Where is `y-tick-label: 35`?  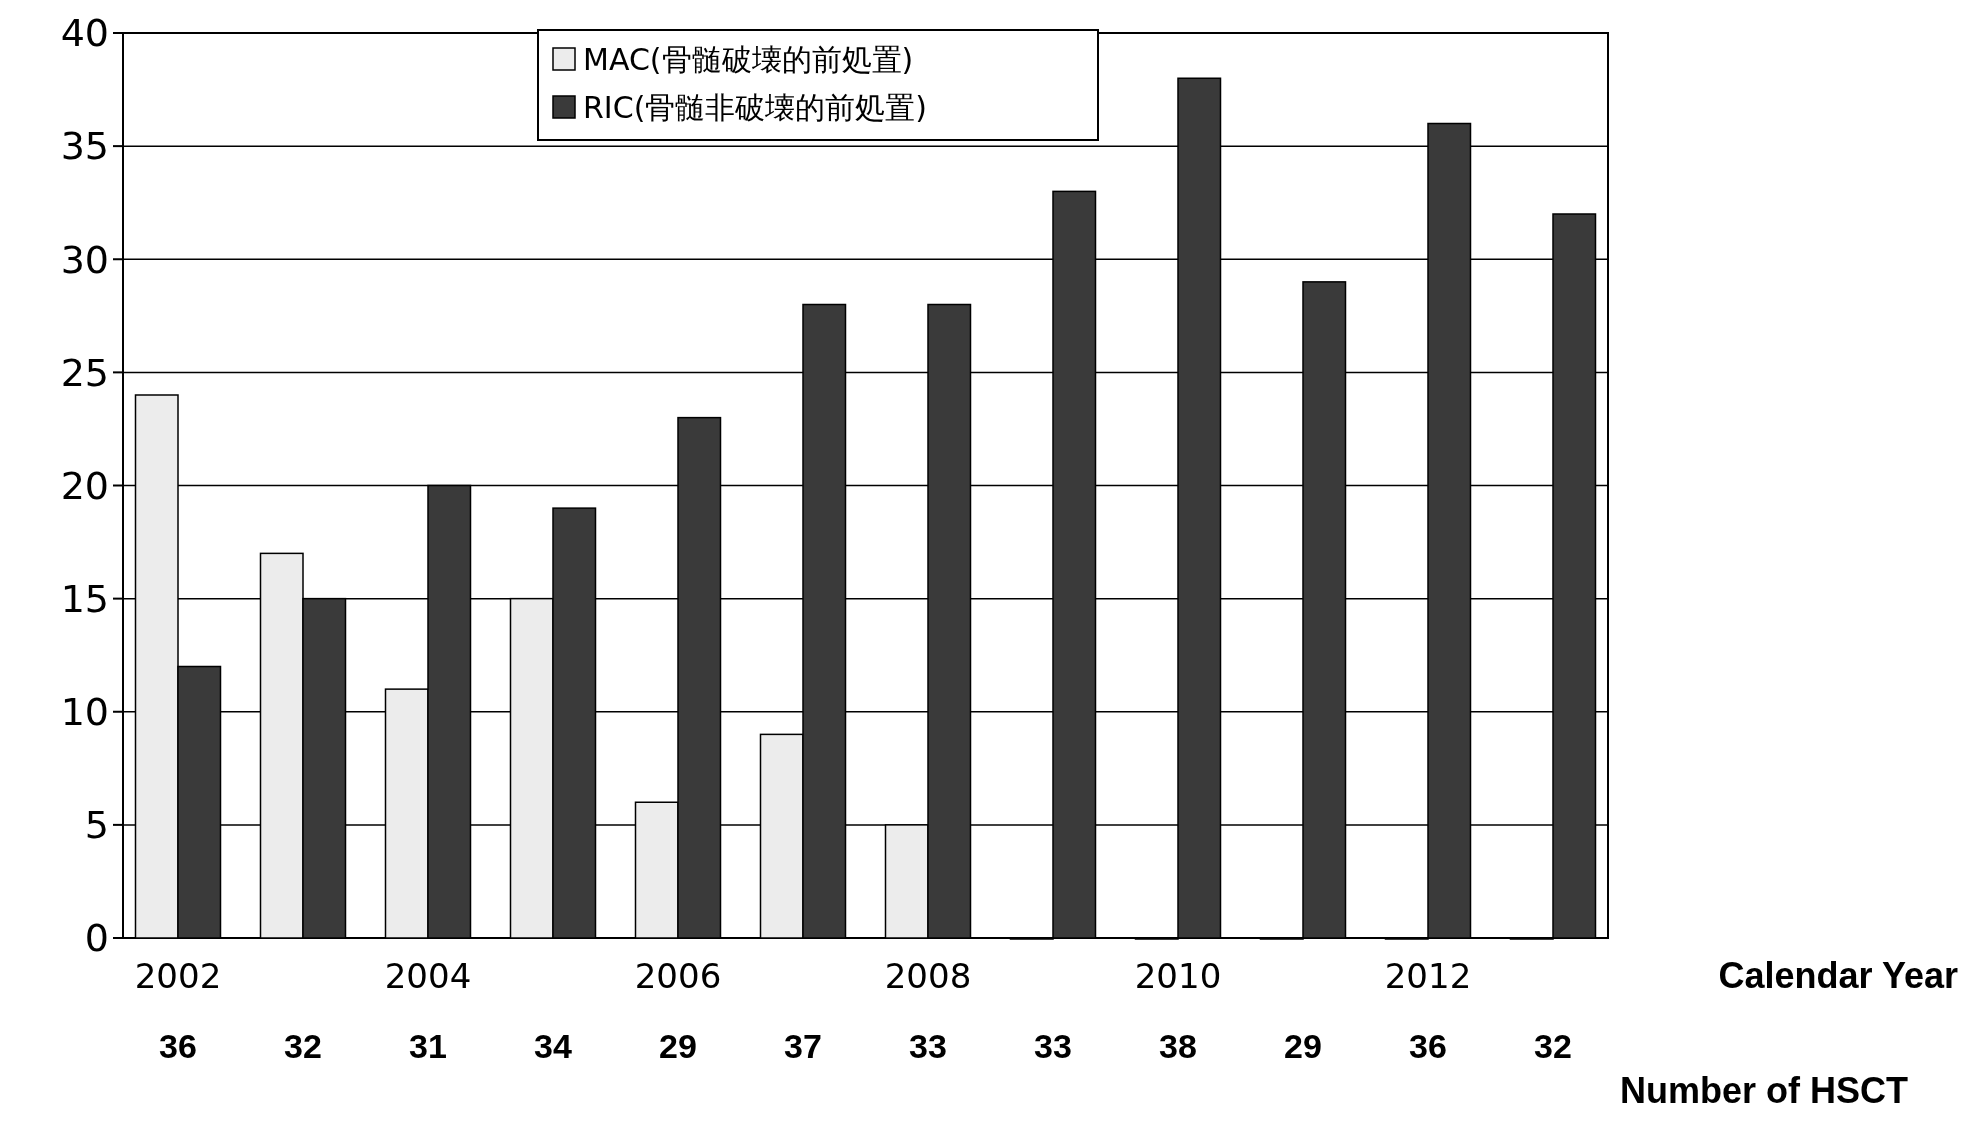
y-tick-label: 35 is located at coordinates (84, 146).